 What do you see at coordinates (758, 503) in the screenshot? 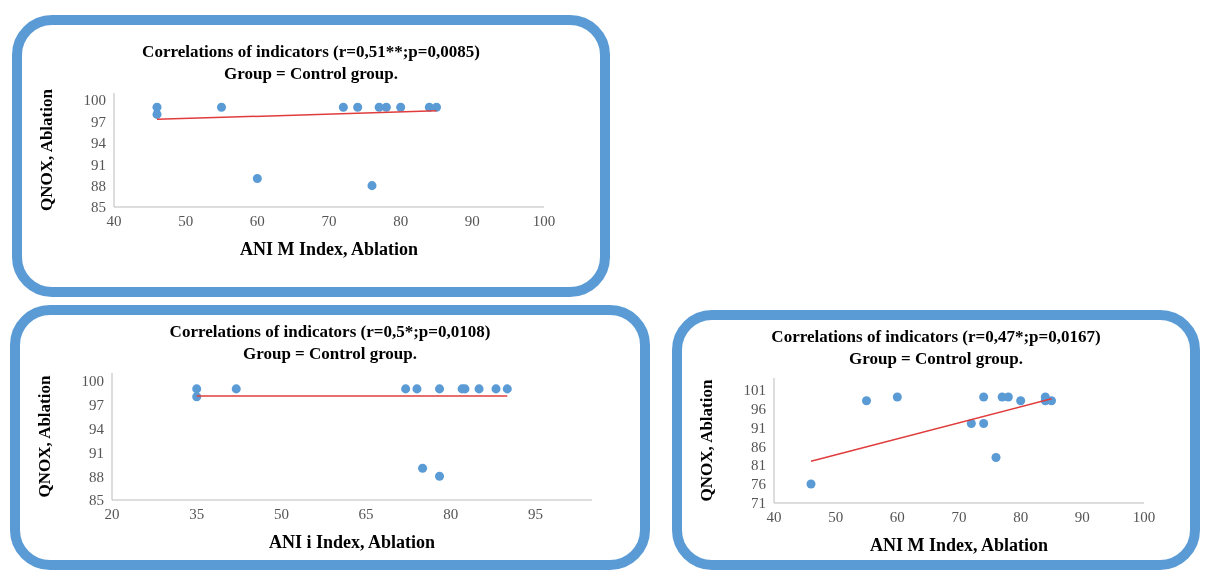
I see `y-tick-label: 71` at bounding box center [758, 503].